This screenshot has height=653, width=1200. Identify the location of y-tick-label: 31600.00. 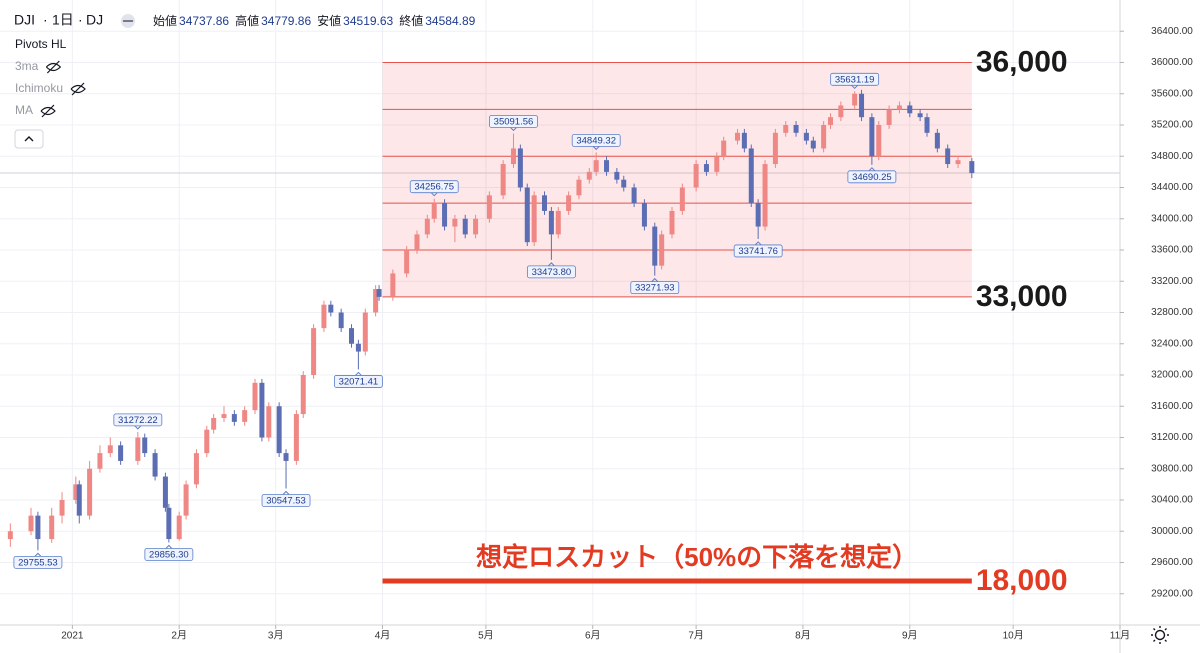
(1172, 406).